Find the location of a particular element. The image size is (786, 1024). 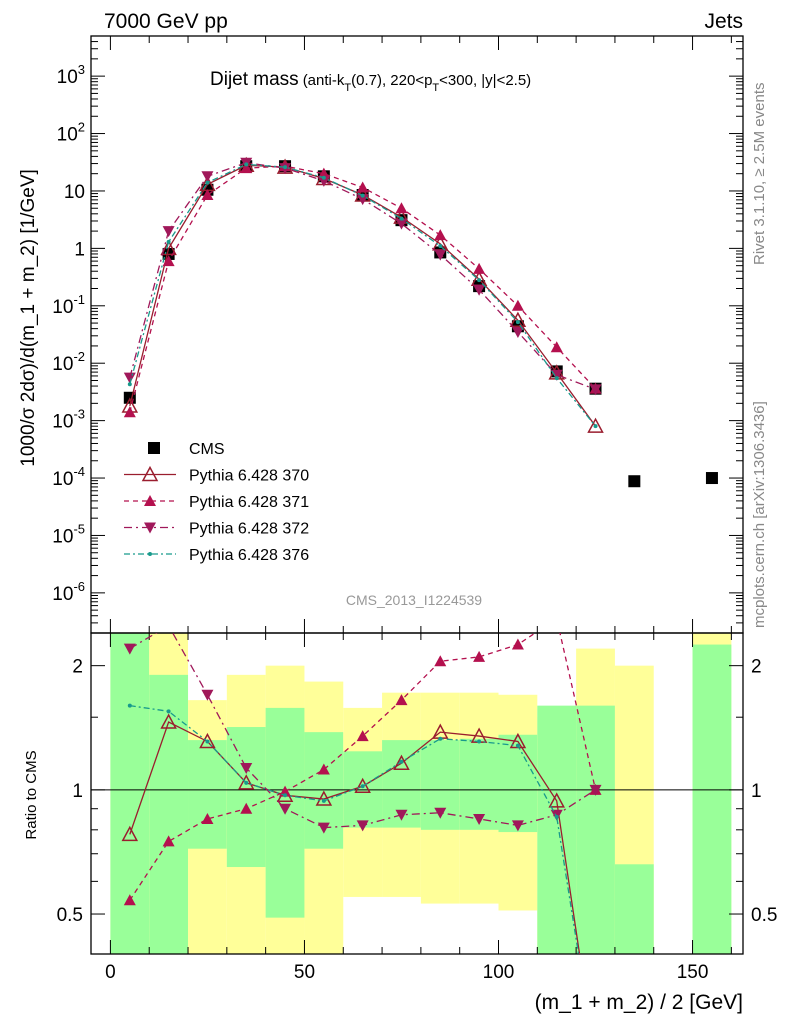

x-axis-label: (m_1 + m_2) / 2 [GeV] is located at coordinates (639, 1002).